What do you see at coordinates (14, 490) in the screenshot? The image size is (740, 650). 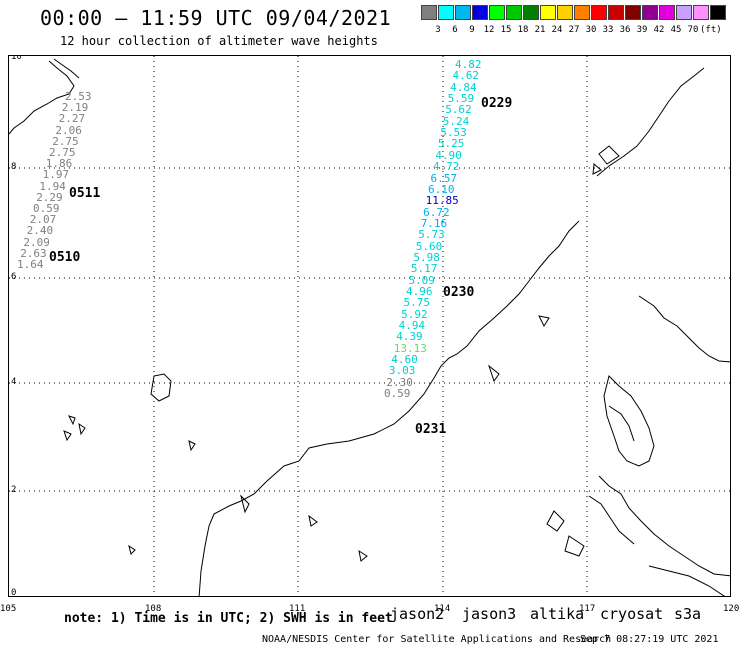 I see `lat-label: 2` at bounding box center [14, 490].